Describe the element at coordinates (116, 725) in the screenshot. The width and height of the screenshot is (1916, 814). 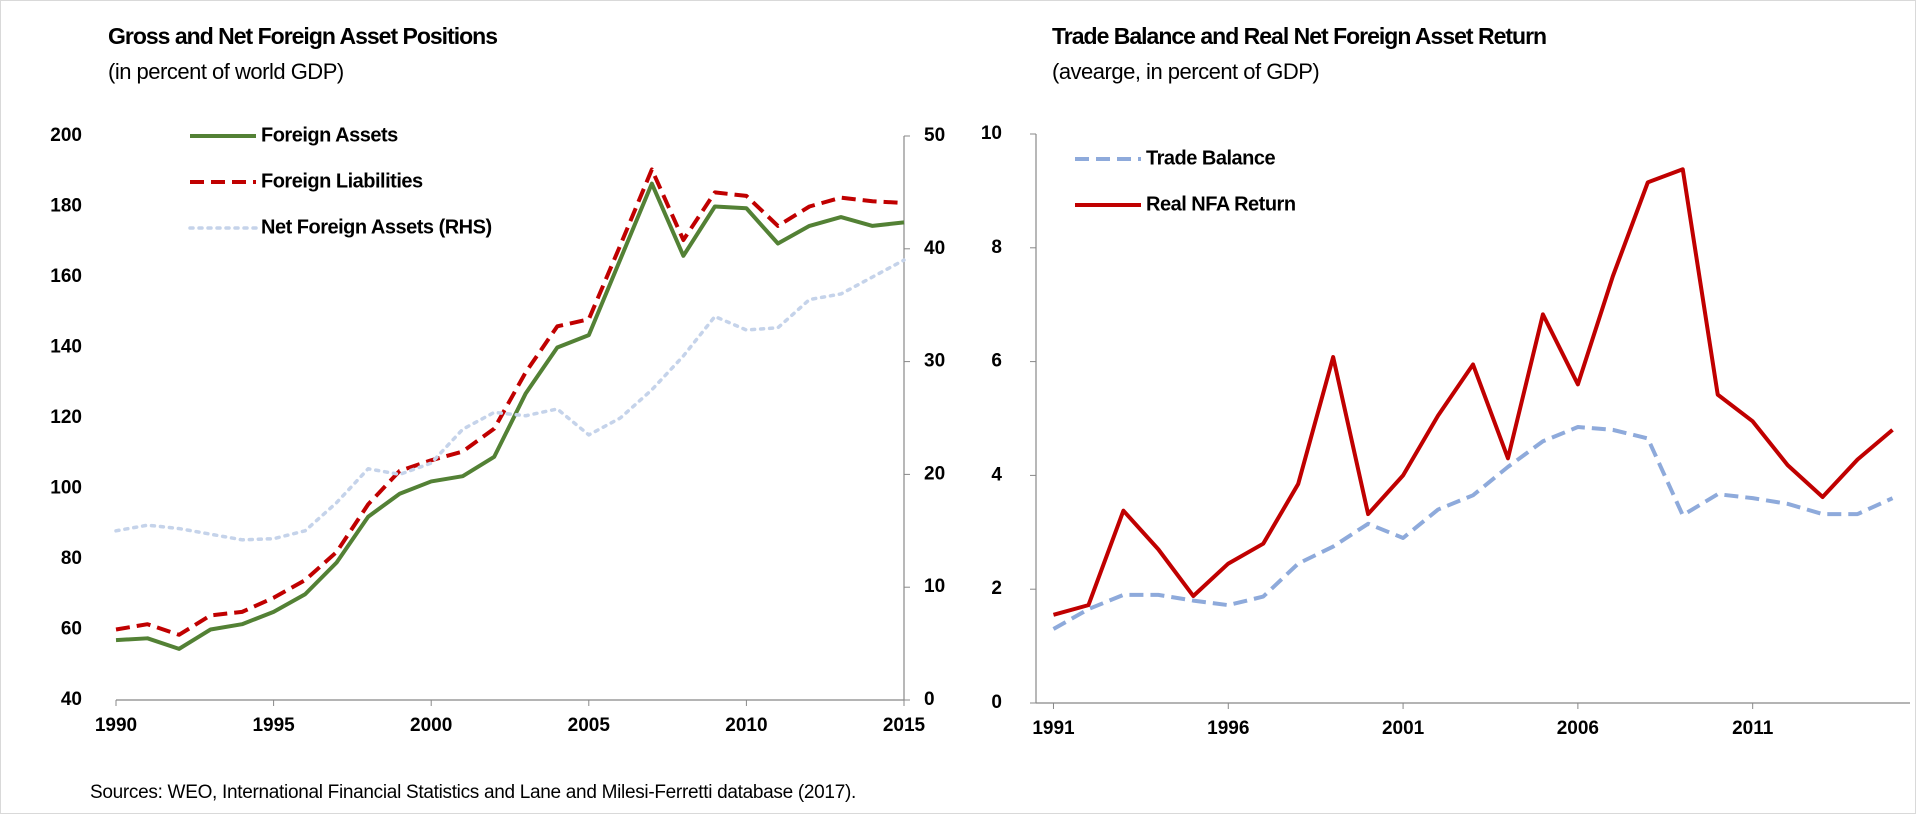
I see `x-tick-label: 1990` at that location.